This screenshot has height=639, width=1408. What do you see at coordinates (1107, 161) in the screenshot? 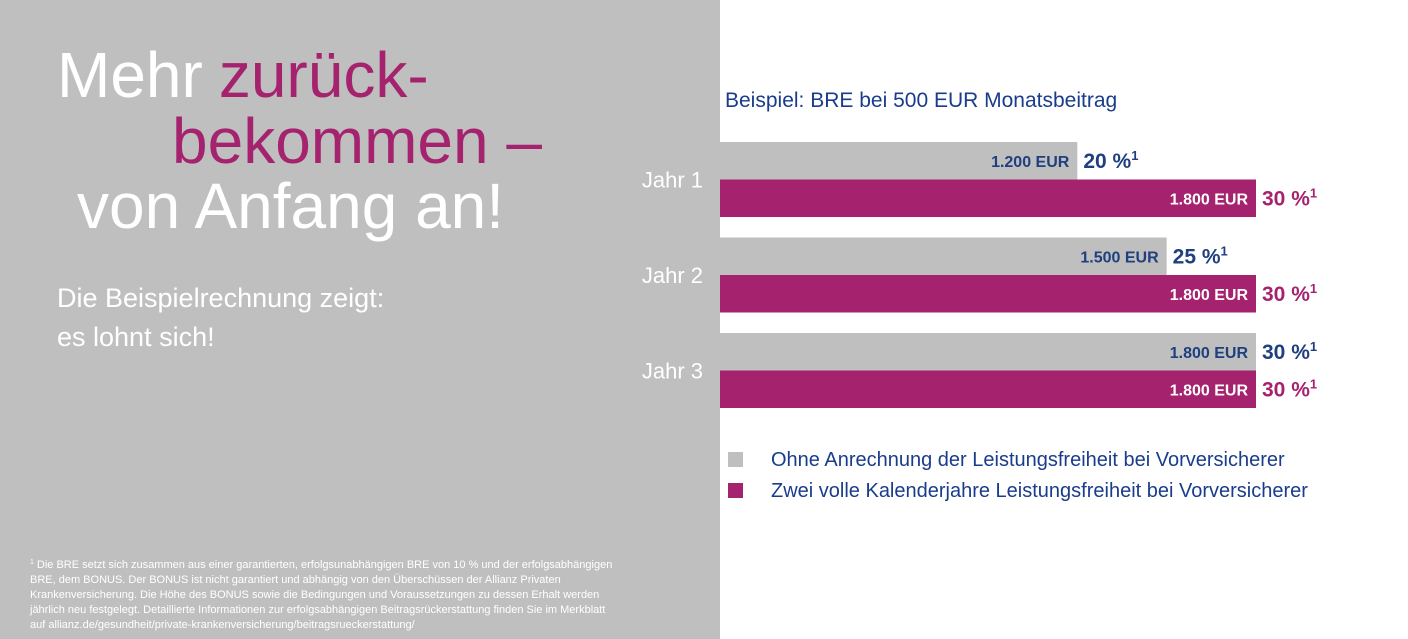
I see `percent-value: 20 %` at bounding box center [1107, 161].